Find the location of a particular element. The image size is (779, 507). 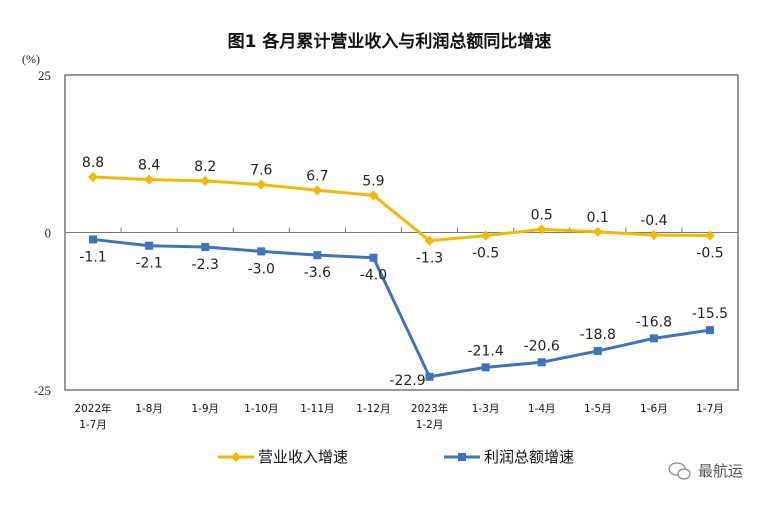

x-tick-label: 2022年 is located at coordinates (92, 408).